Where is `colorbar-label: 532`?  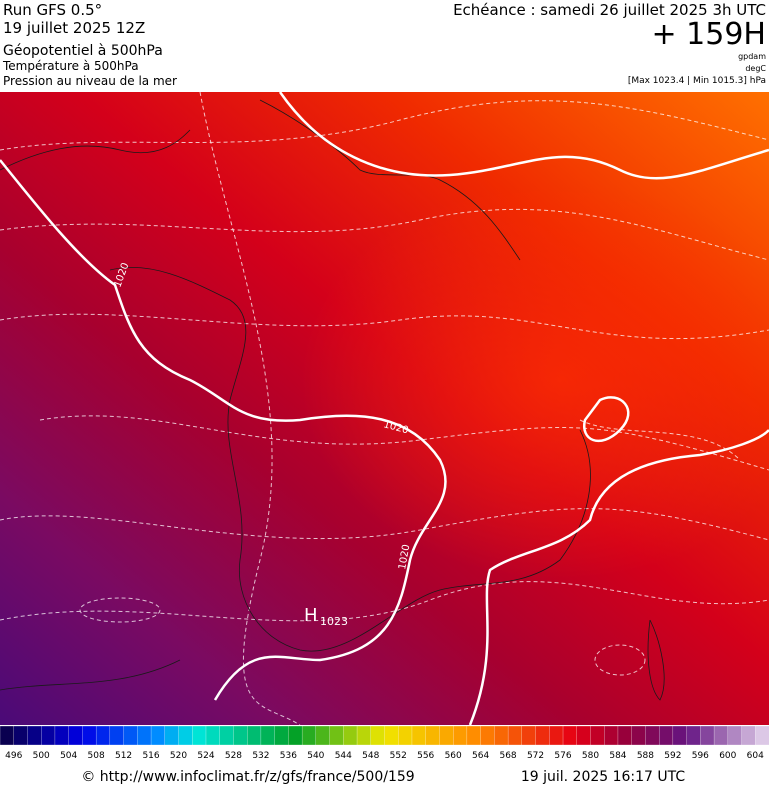 colorbar-label: 532 is located at coordinates (260, 756).